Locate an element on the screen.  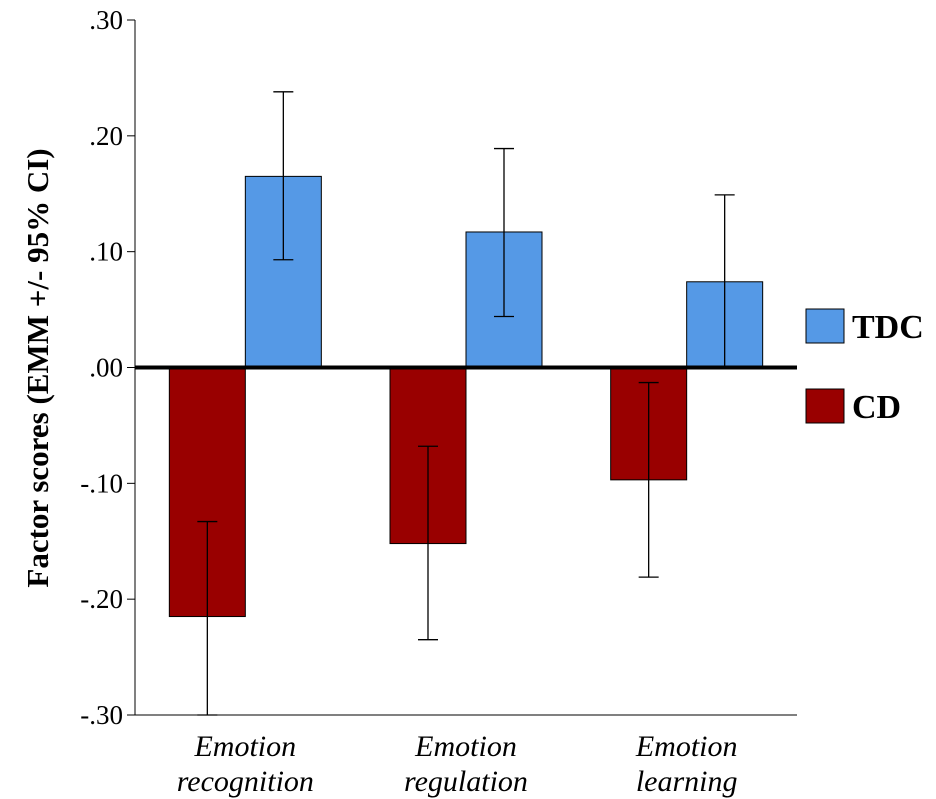
y-tick-label: -.10 is located at coordinates (101, 483).